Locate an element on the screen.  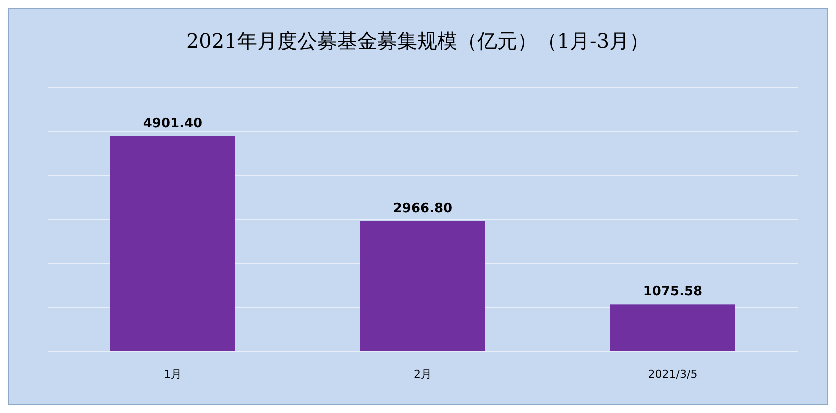
x-tick-label: 1月 is located at coordinates (173, 374).